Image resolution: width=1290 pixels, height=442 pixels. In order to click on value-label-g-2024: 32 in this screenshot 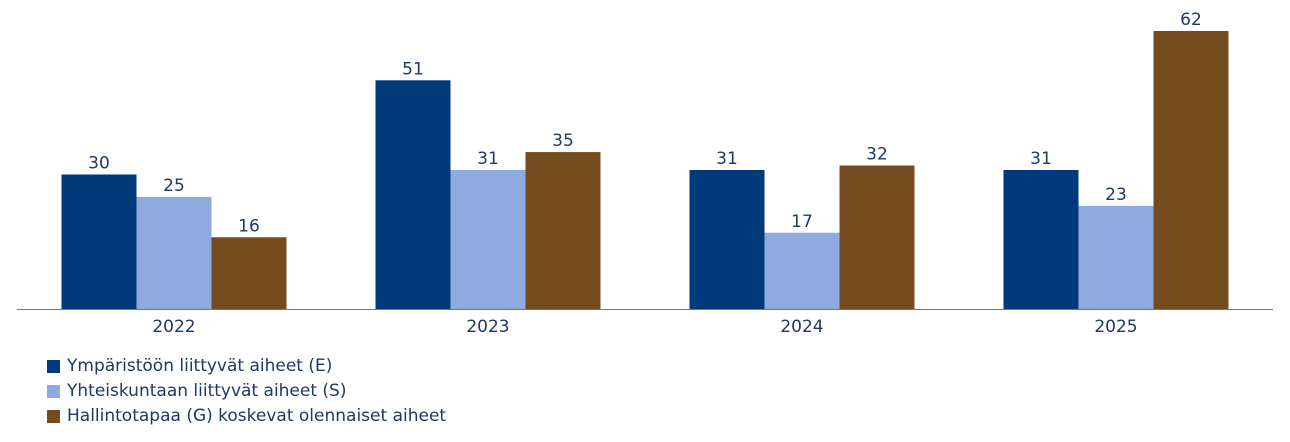, I will do `click(877, 155)`.